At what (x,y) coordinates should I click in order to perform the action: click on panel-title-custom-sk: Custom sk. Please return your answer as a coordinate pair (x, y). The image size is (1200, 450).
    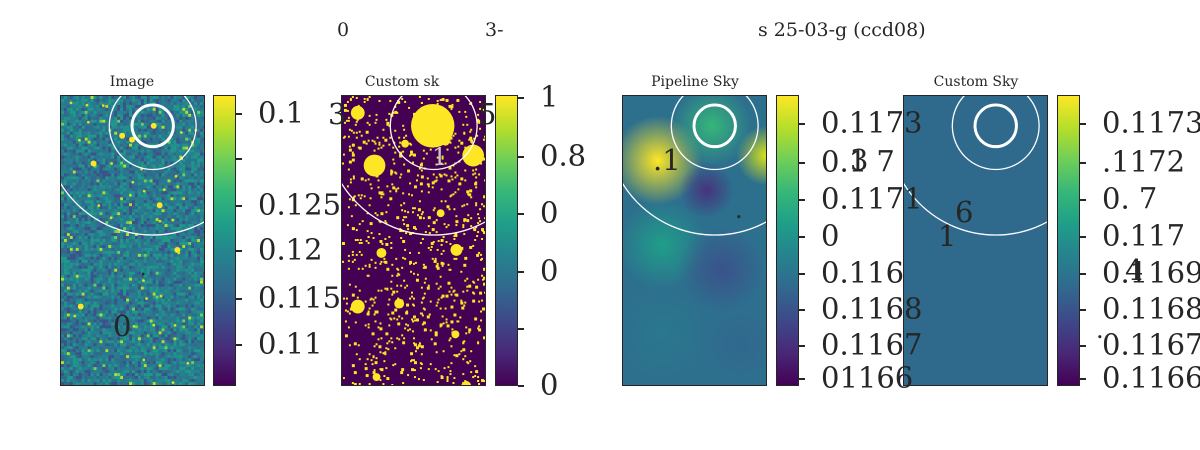
    Looking at the image, I should click on (402, 82).